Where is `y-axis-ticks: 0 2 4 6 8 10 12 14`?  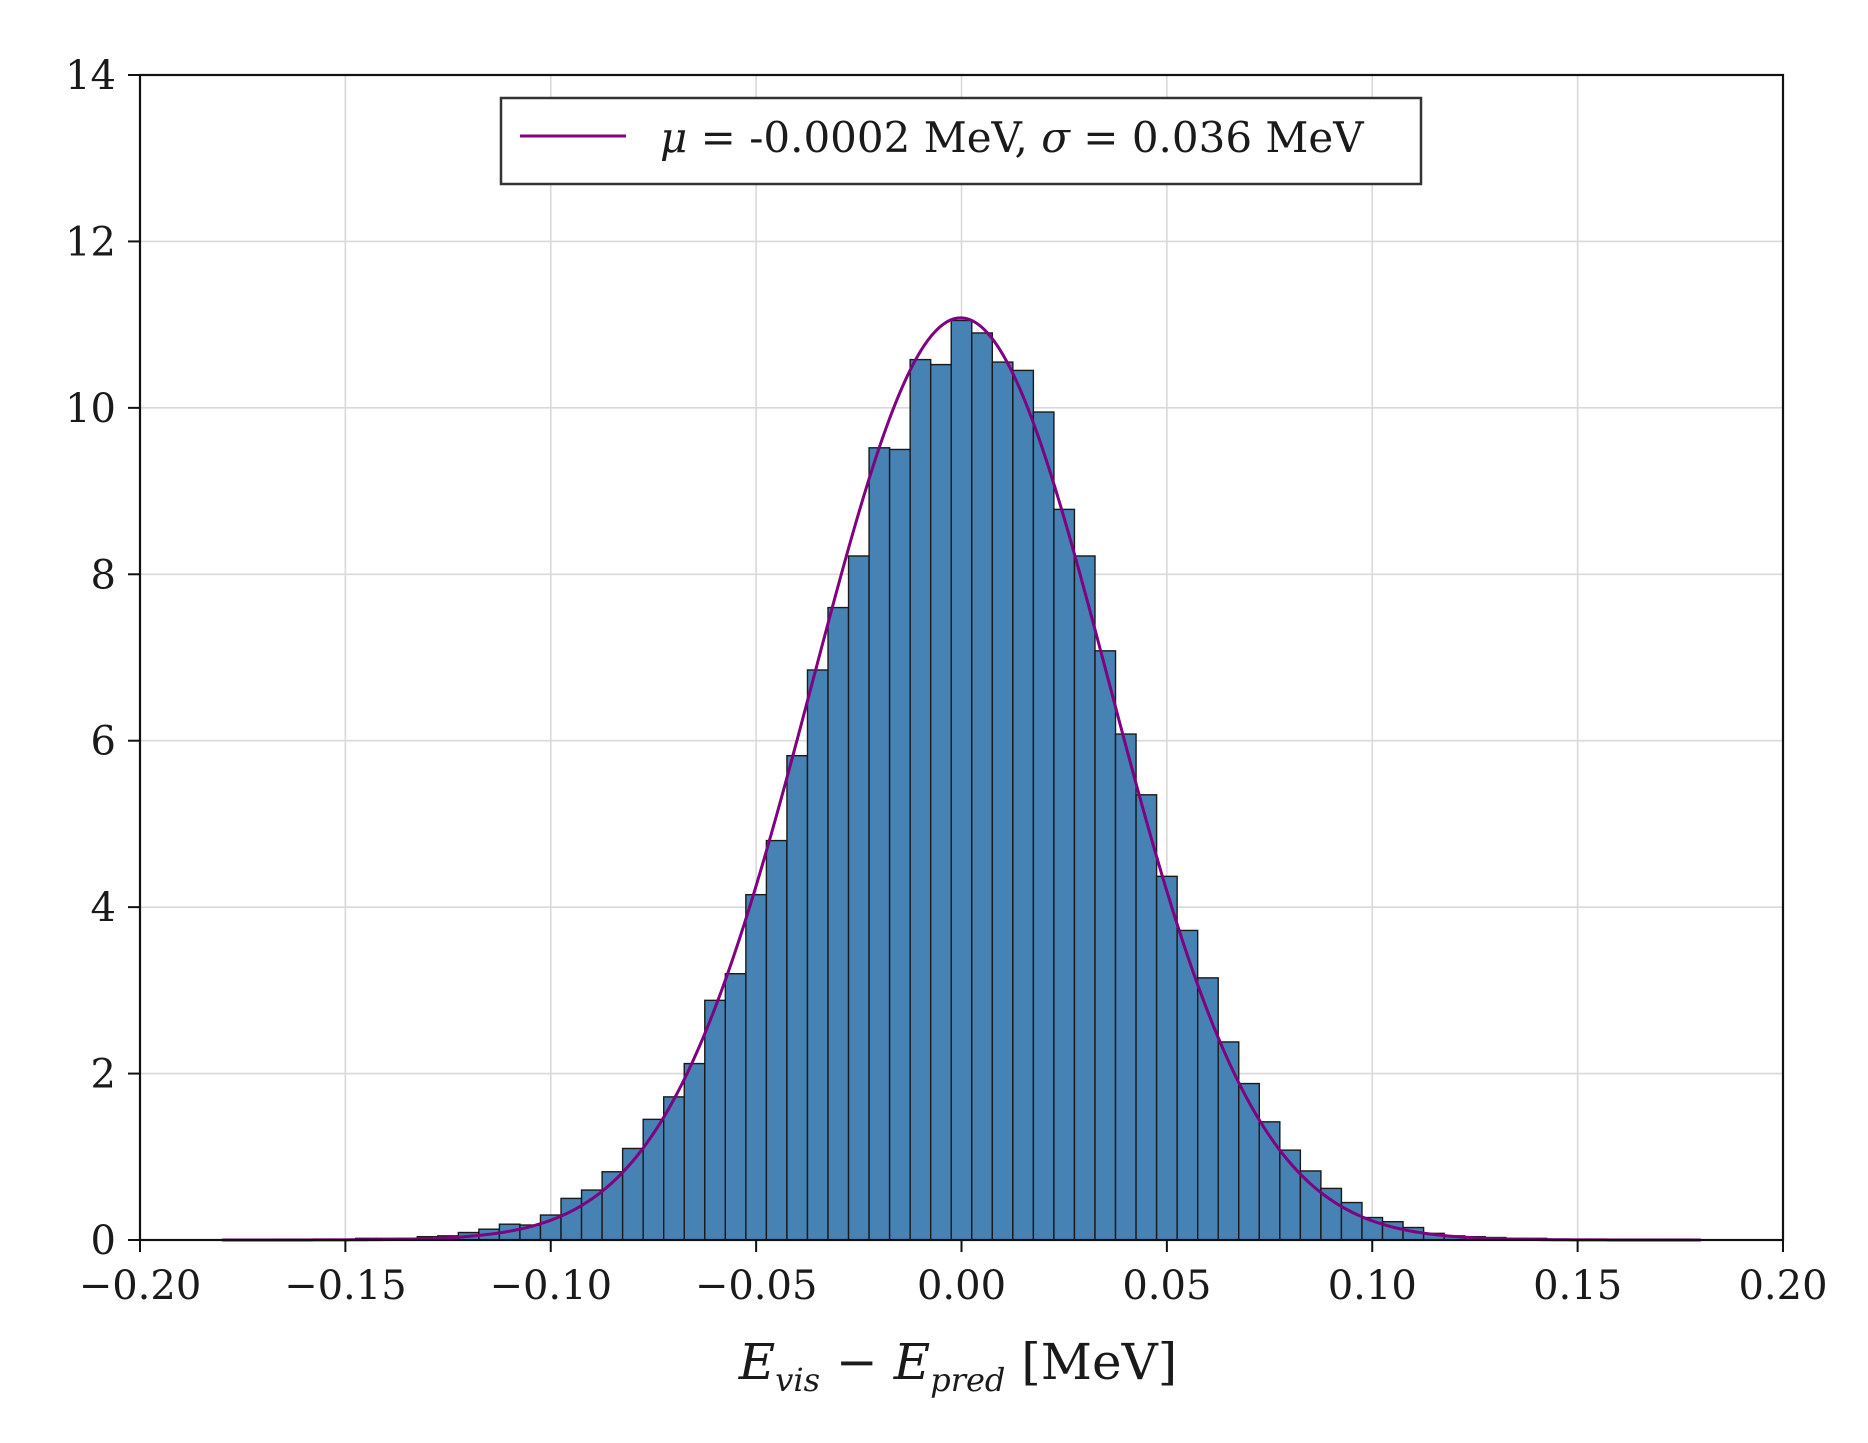
y-axis-ticks: 0 2 4 6 8 10 12 14 is located at coordinates (102, 658).